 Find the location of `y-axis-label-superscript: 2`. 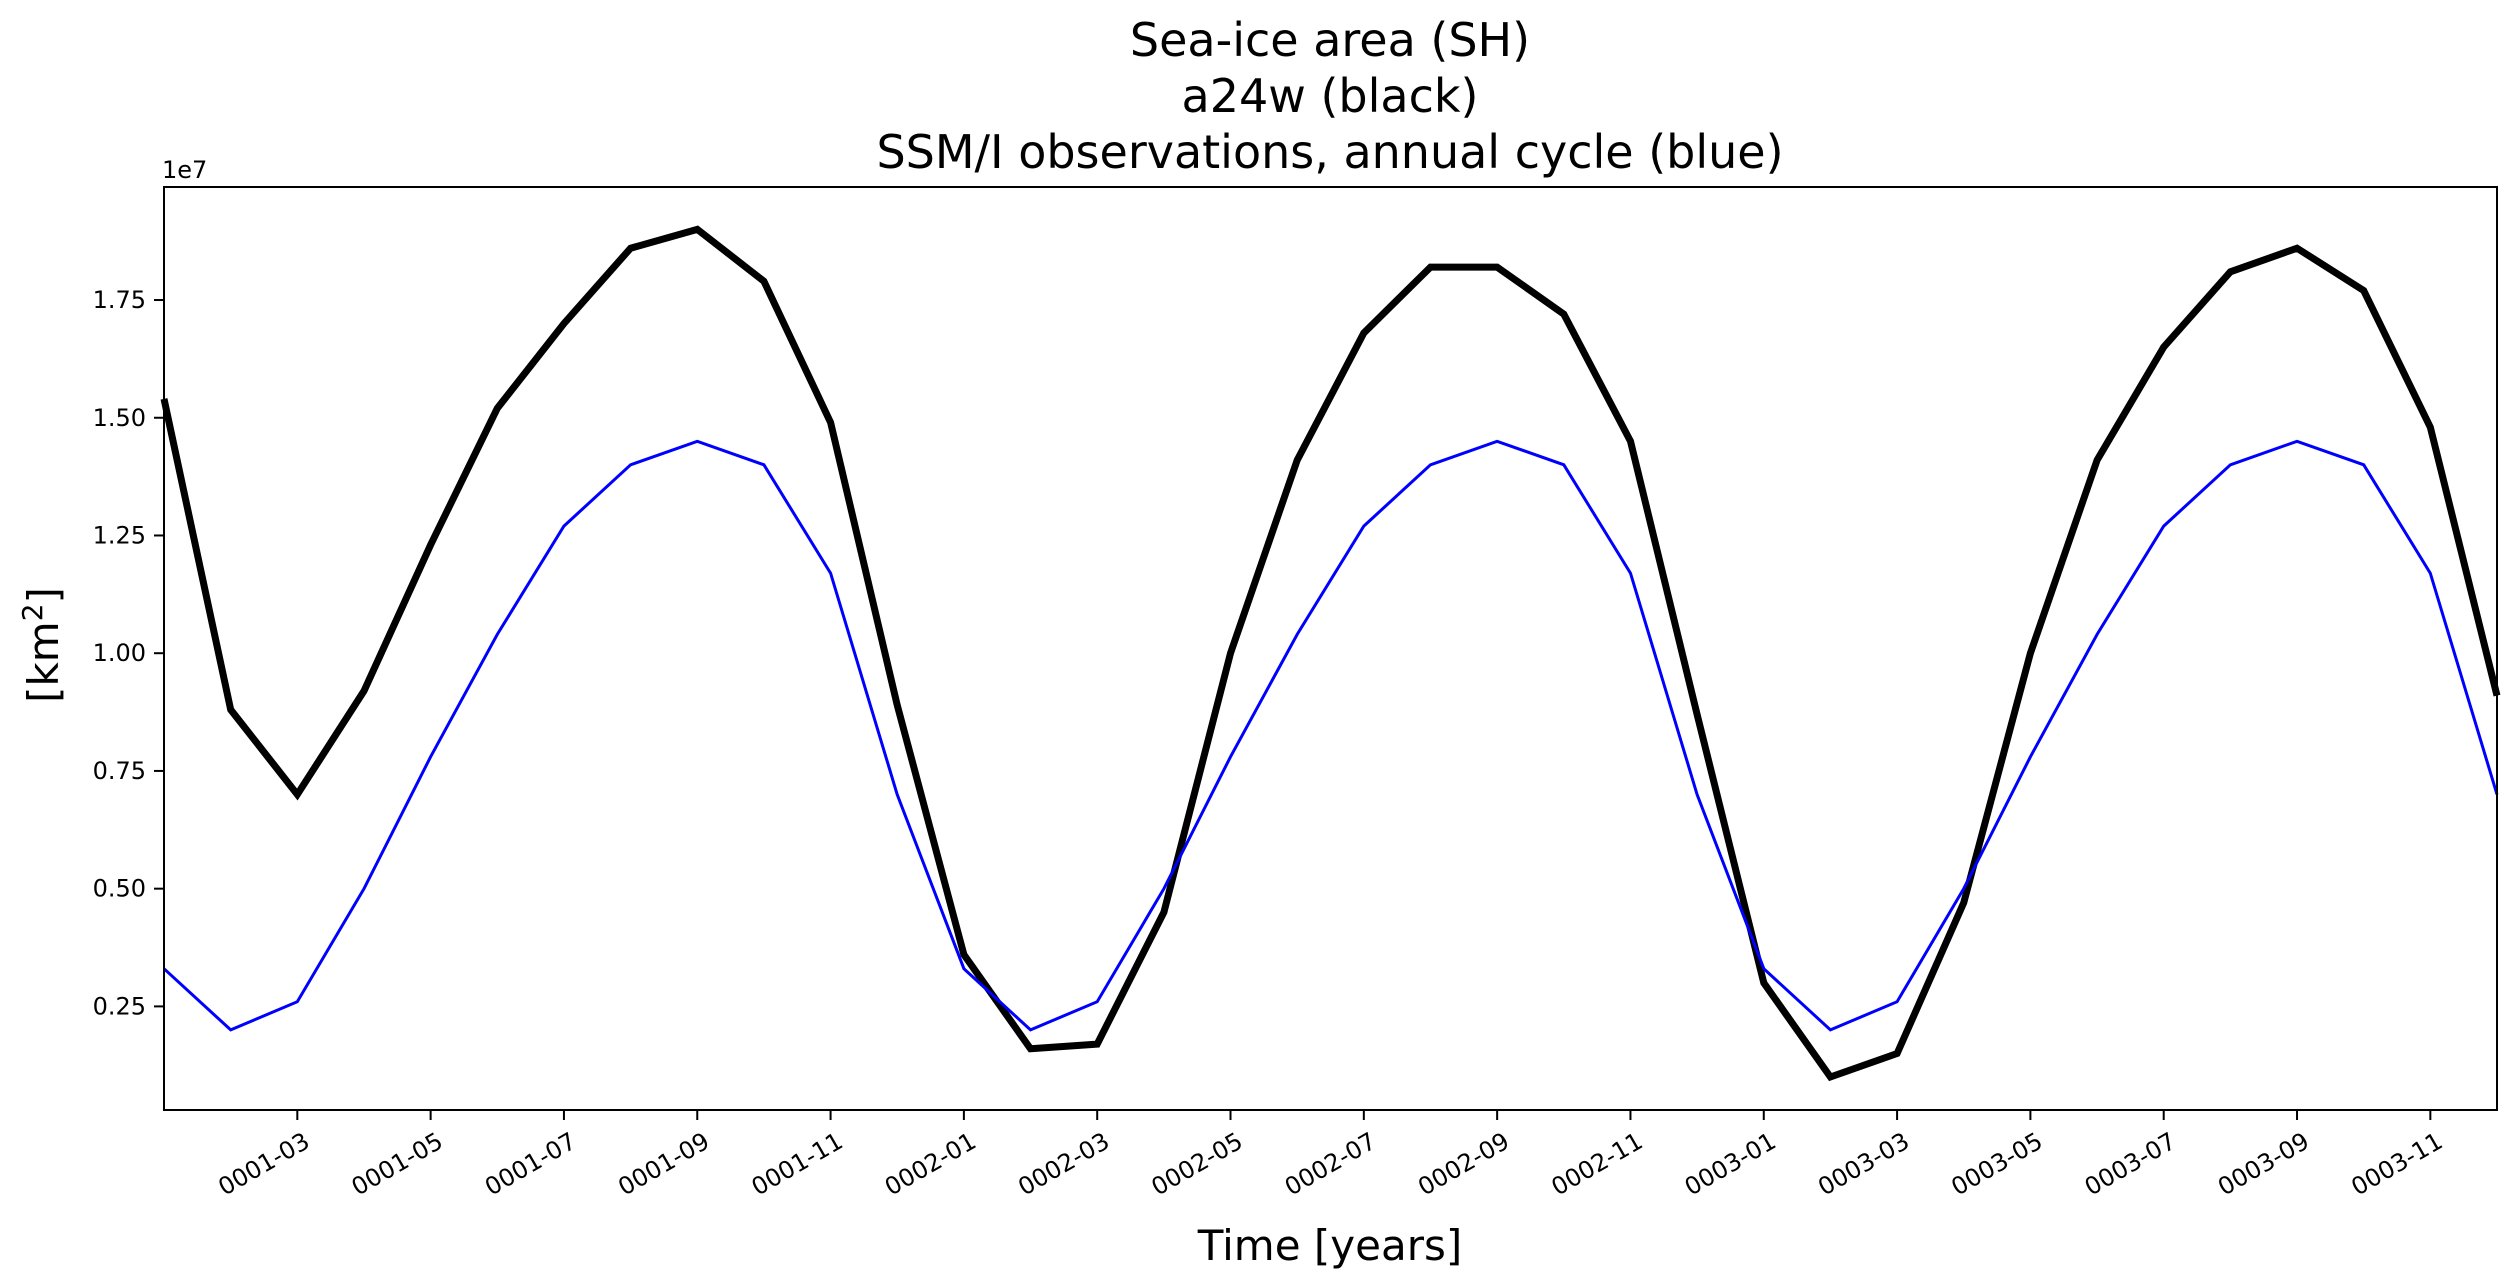

y-axis-label-superscript: 2 is located at coordinates (32, 612).